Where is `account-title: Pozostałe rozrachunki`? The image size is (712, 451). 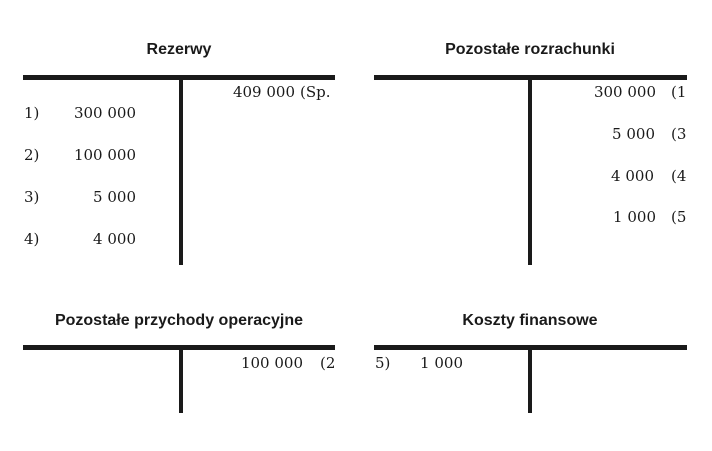 account-title: Pozostałe rozrachunki is located at coordinates (530, 49).